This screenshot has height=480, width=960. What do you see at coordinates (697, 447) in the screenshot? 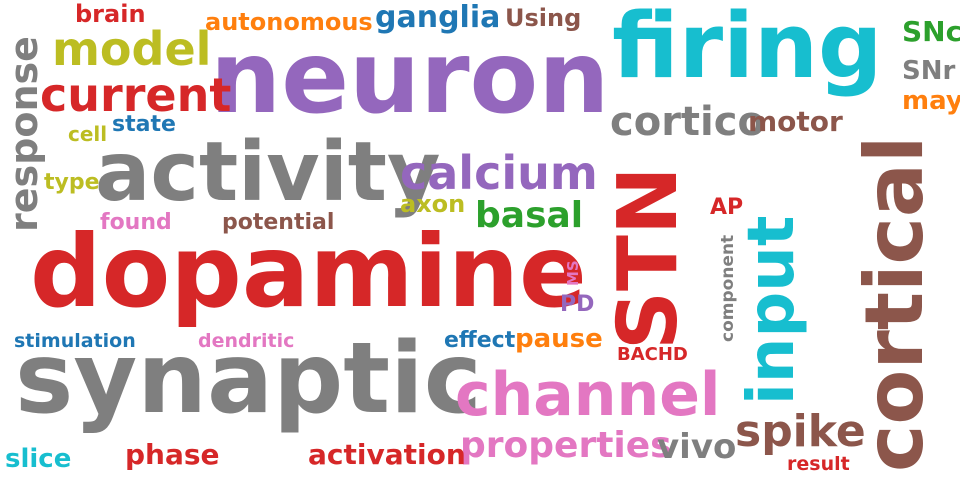
I see `word-vivo: vivo` at bounding box center [697, 447].